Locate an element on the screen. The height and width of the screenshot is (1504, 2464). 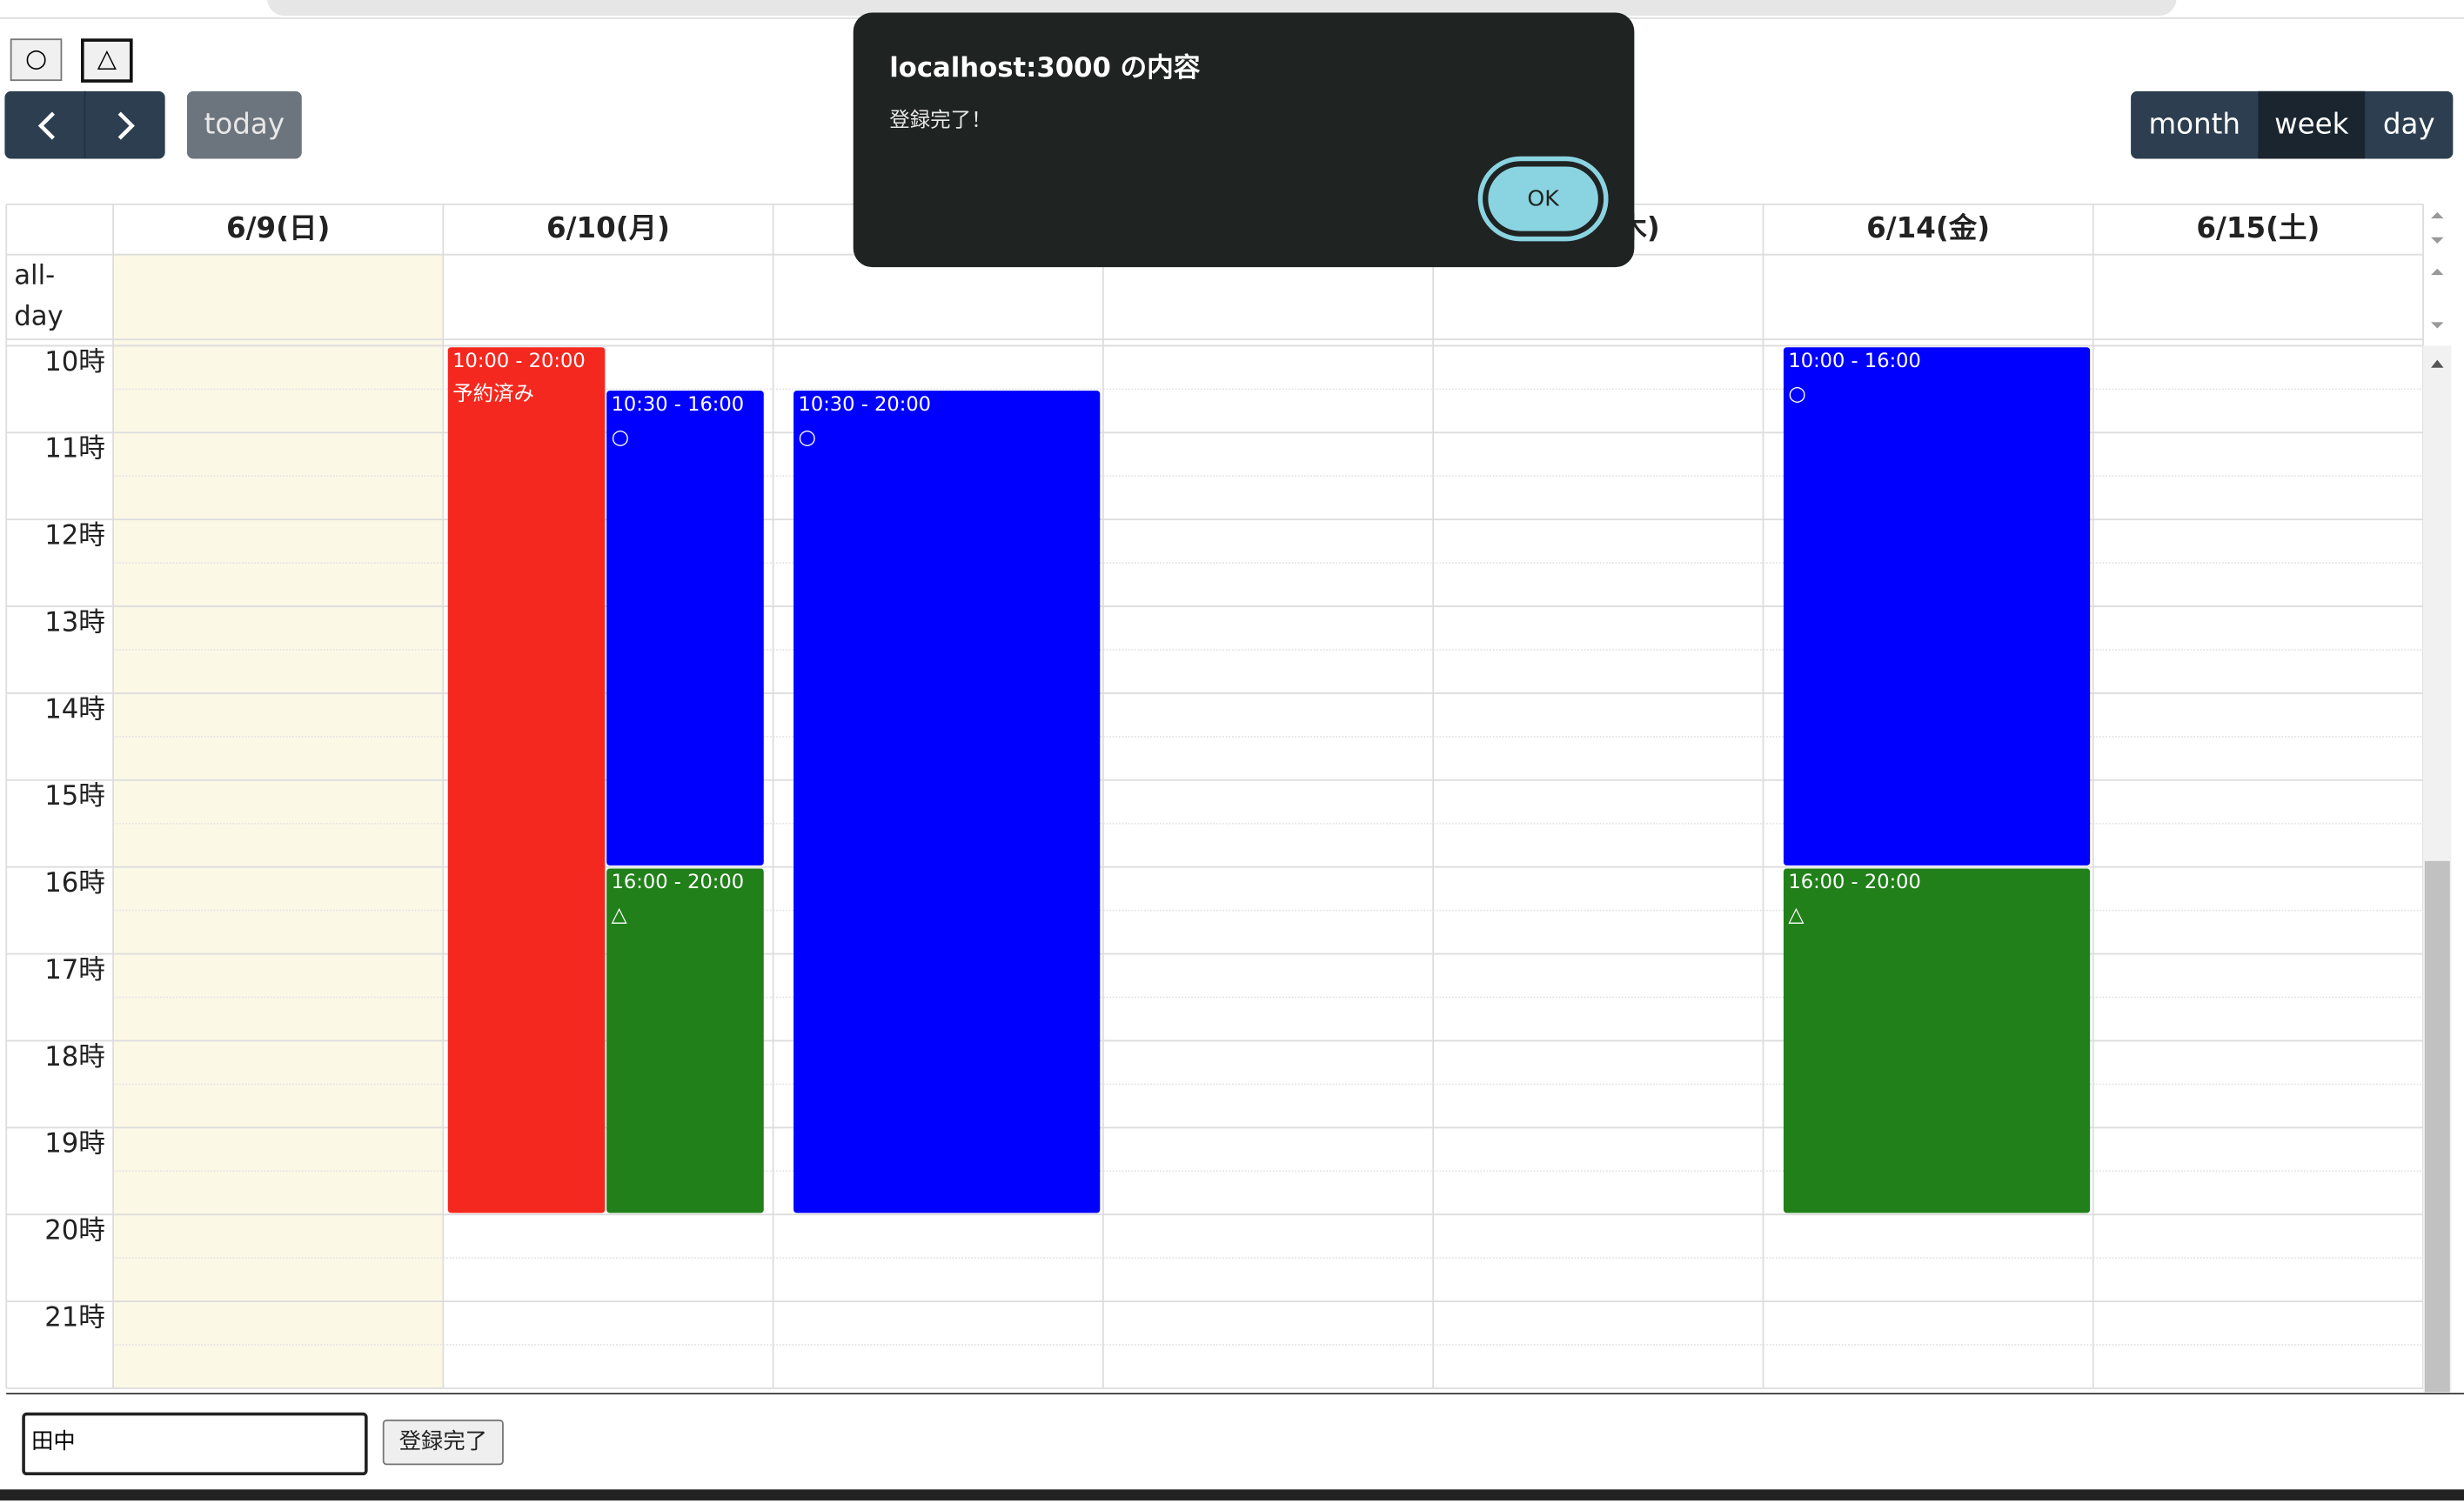
dialog-title: localhost:3000 の内容 is located at coordinates (1045, 68).